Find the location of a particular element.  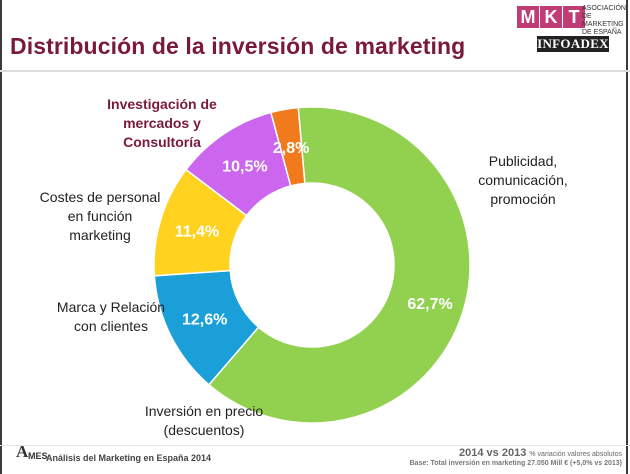

data-label-investigacion: 2,8% is located at coordinates (291, 148).